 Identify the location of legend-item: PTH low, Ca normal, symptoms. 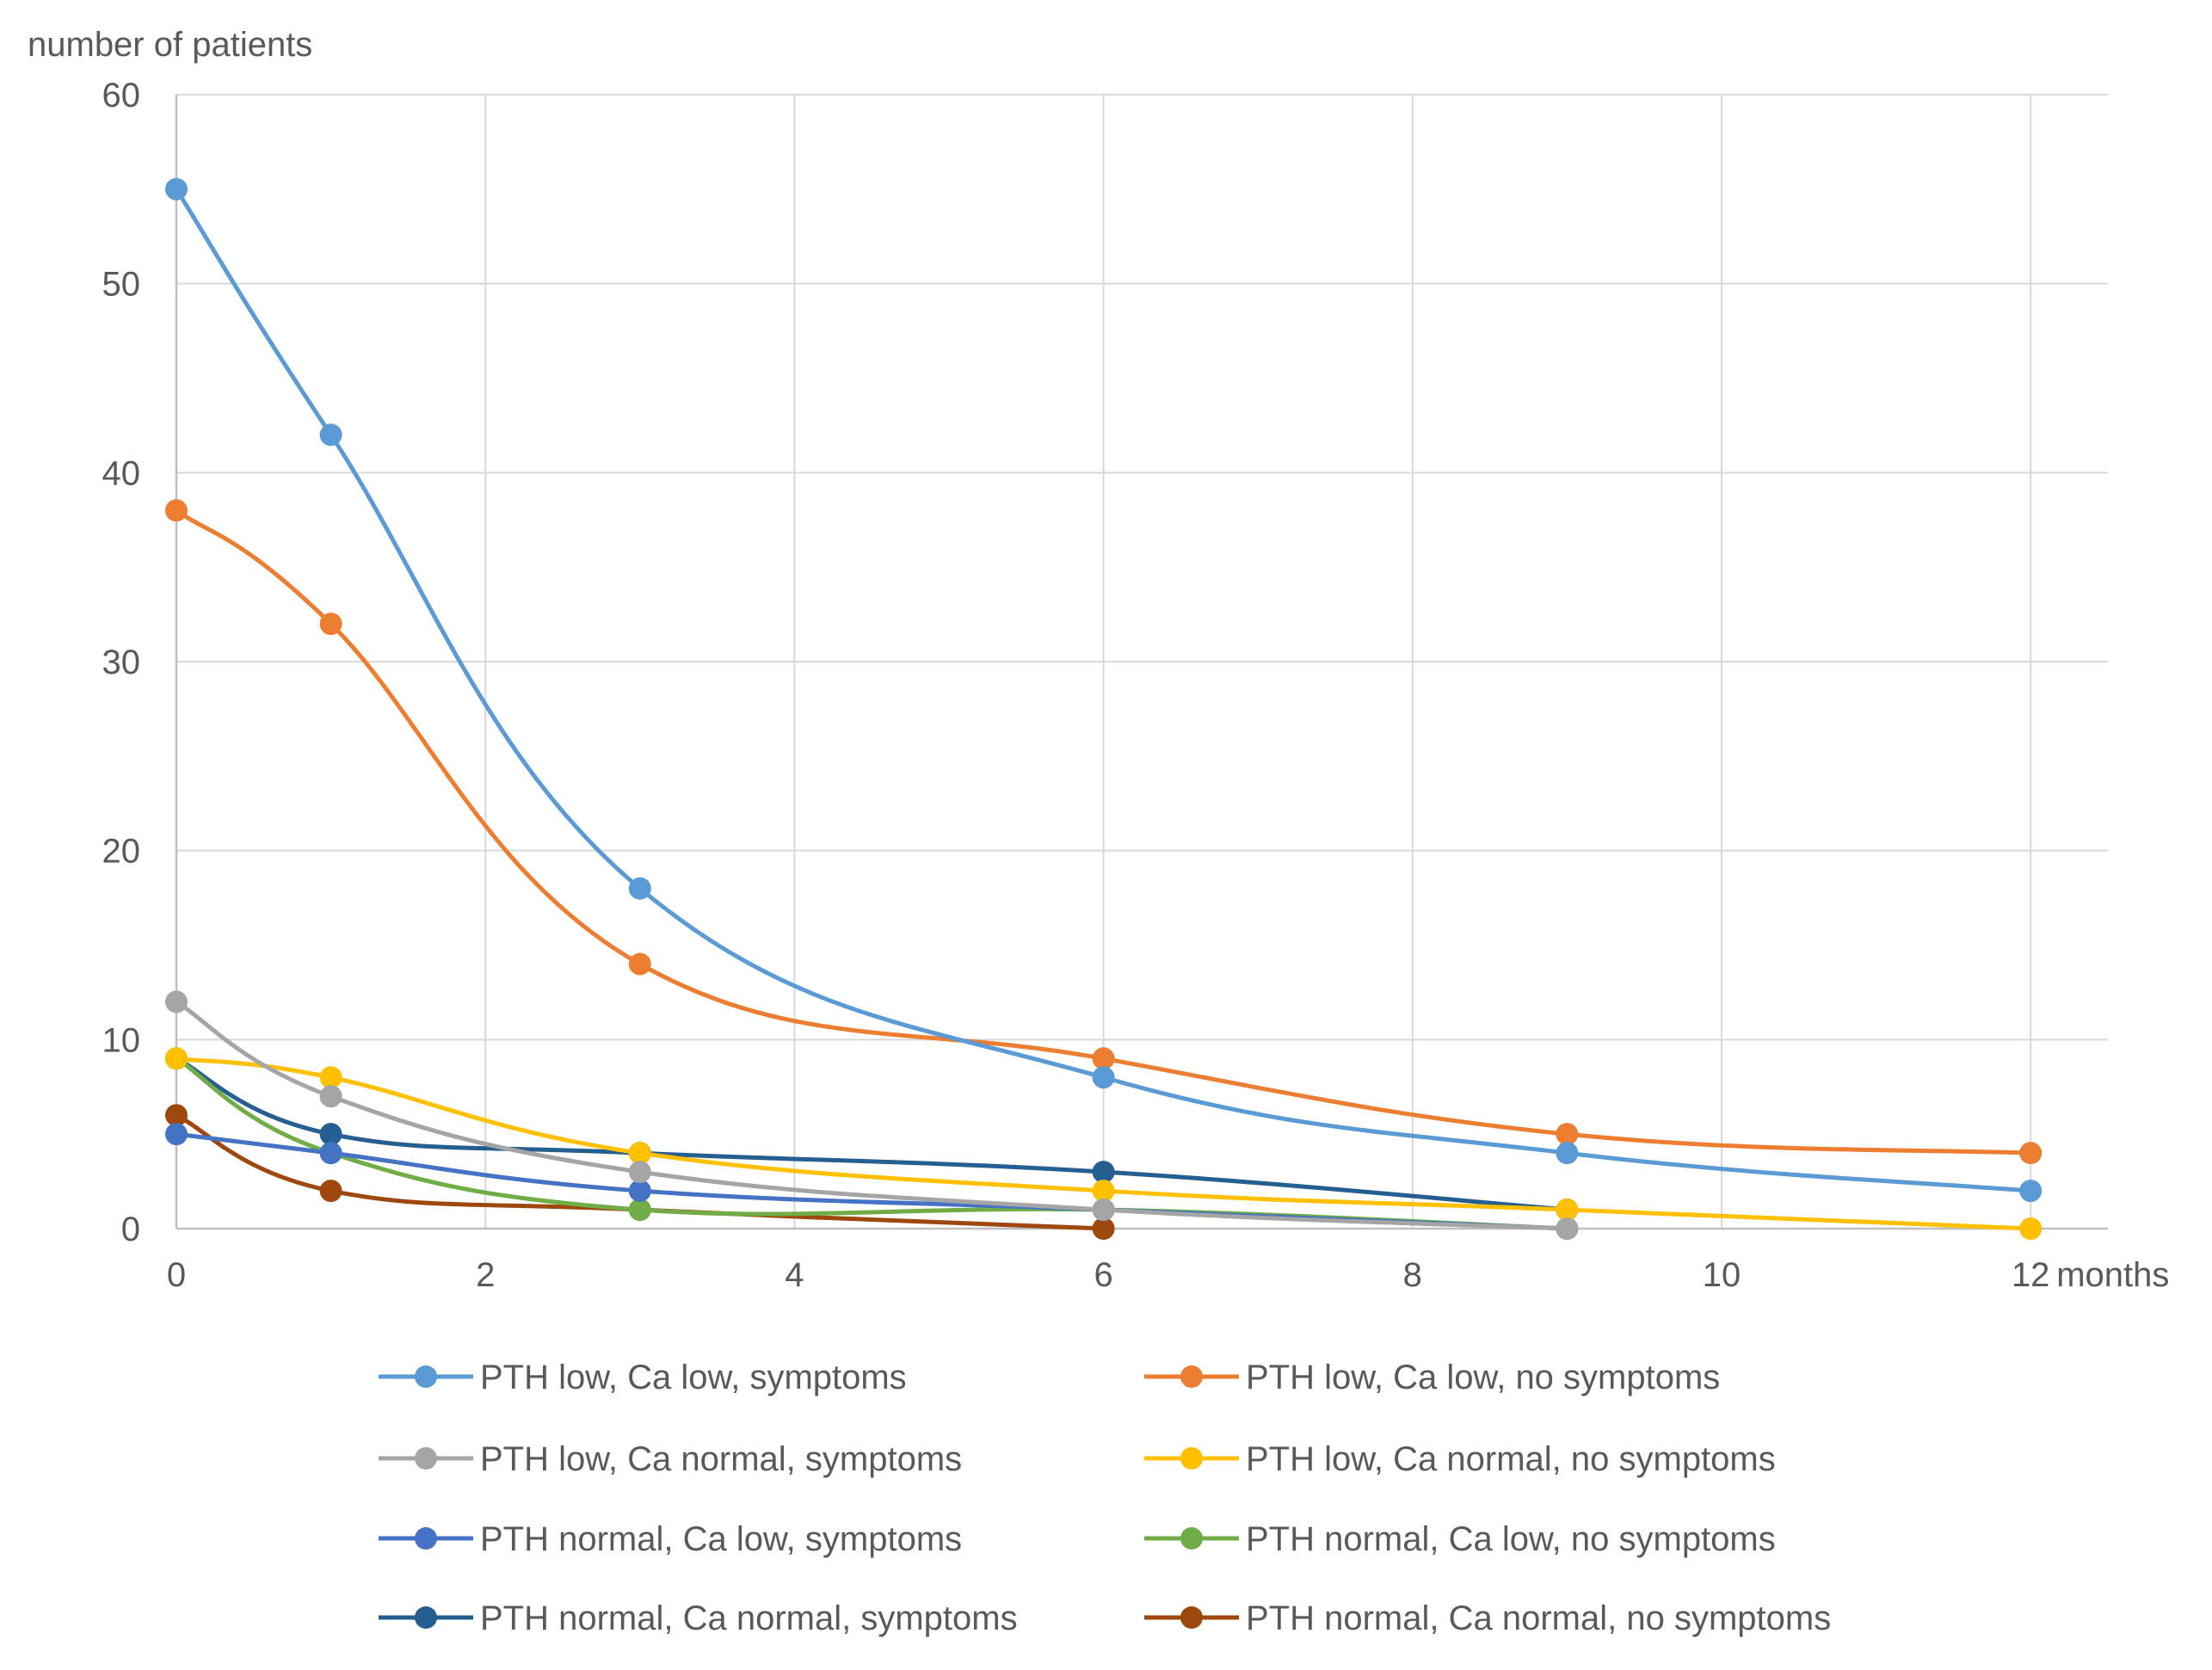
(670, 1459).